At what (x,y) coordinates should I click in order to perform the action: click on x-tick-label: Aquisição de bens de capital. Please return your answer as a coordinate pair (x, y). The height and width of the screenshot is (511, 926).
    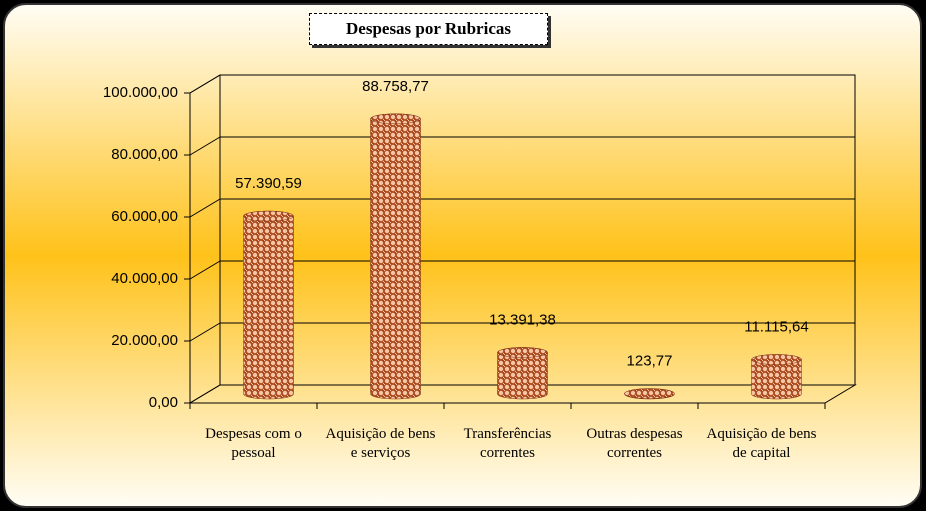
    Looking at the image, I should click on (761, 443).